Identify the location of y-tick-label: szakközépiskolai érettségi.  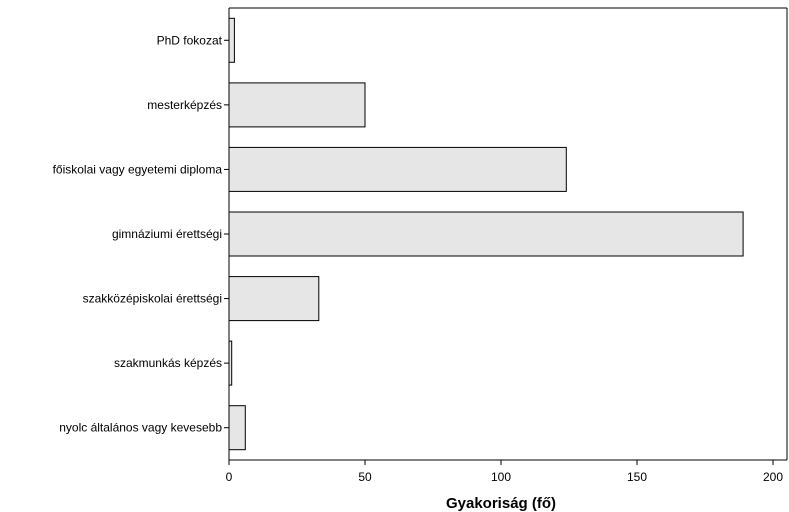
(152, 299).